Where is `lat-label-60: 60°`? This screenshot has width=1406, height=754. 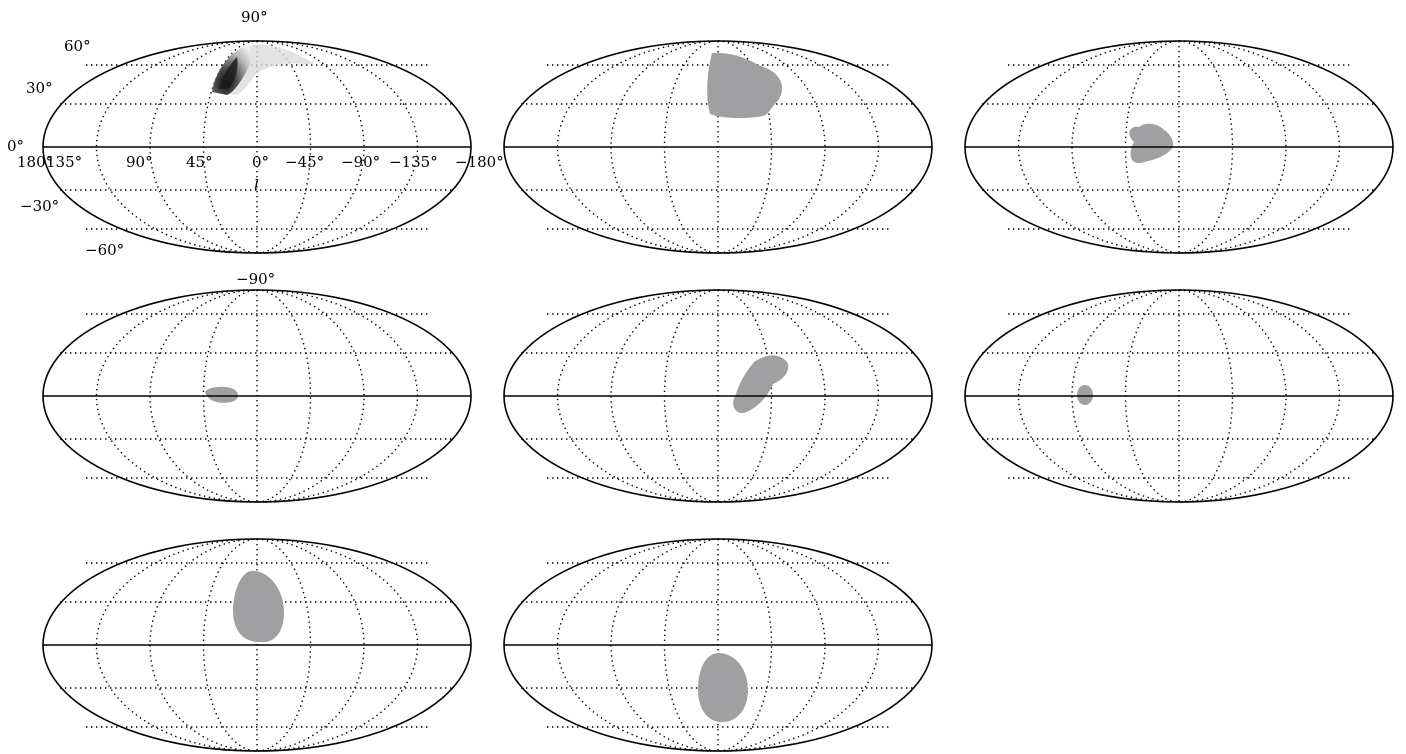 lat-label-60: 60° is located at coordinates (77, 46).